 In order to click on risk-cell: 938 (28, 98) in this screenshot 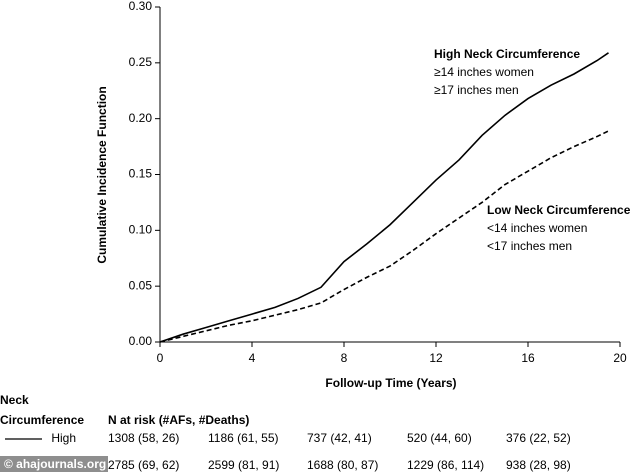, I will do `click(538, 465)`.